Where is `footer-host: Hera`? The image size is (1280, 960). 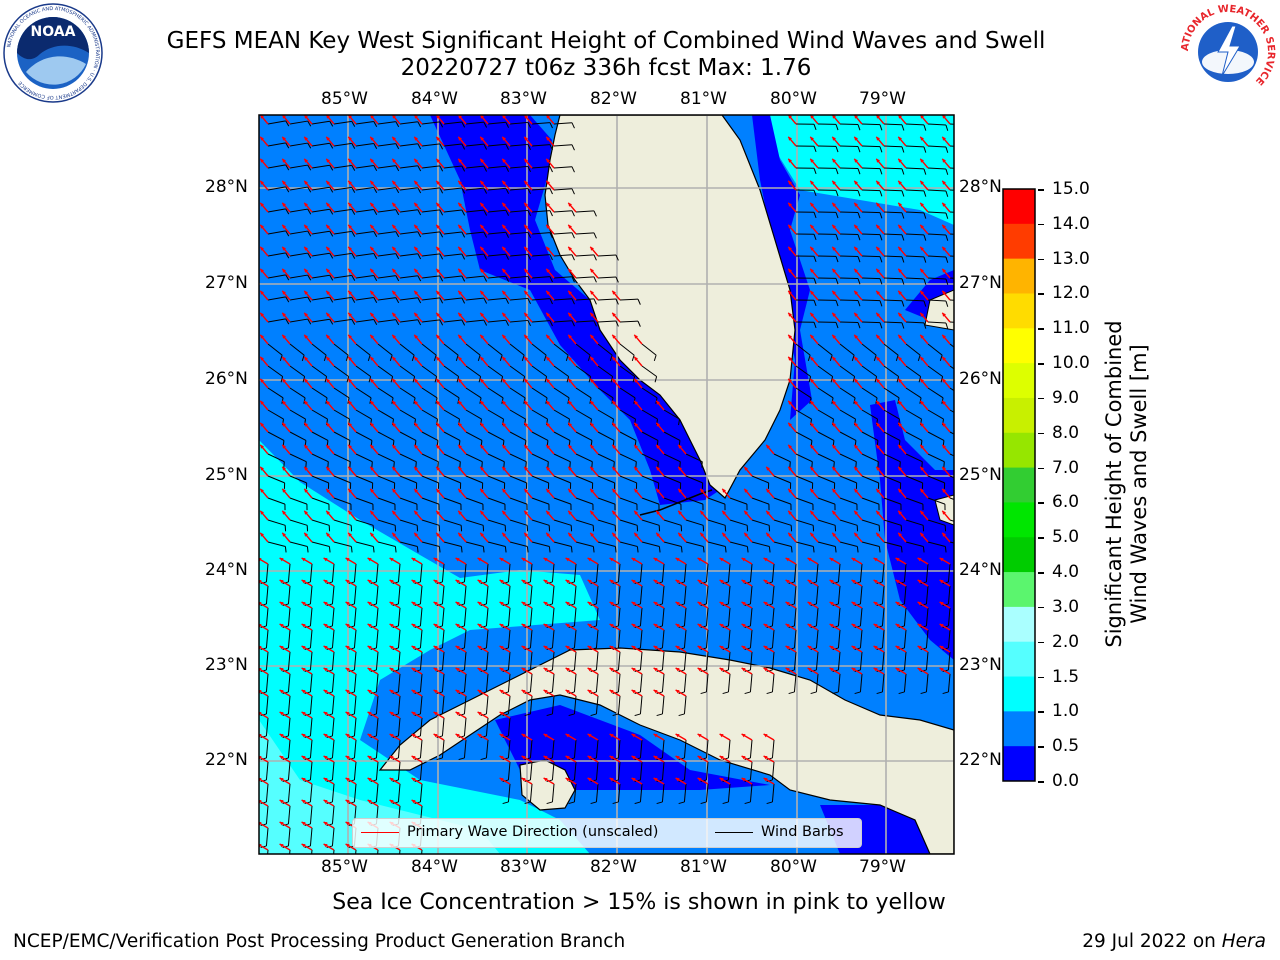 footer-host: Hera is located at coordinates (1243, 941).